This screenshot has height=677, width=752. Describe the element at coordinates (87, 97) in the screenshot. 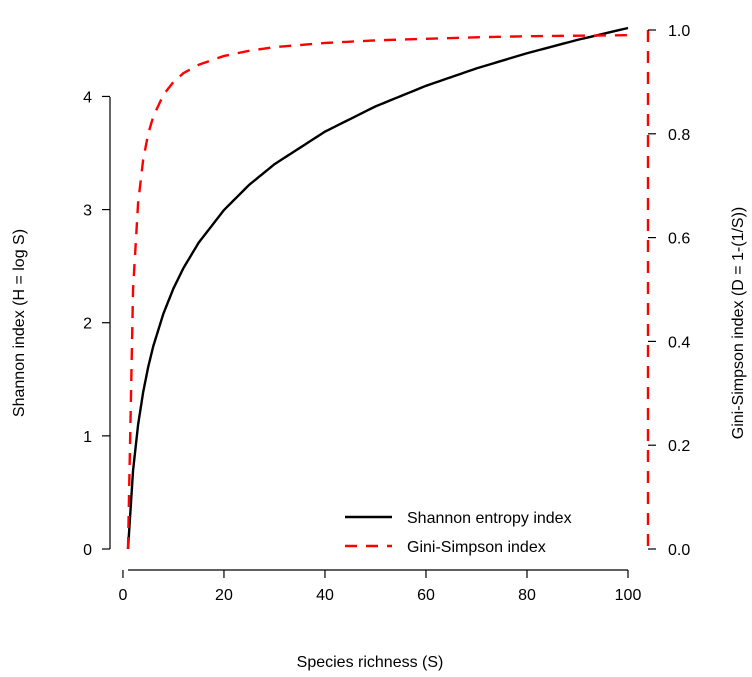

I see `left-y-tick-label: 4` at that location.